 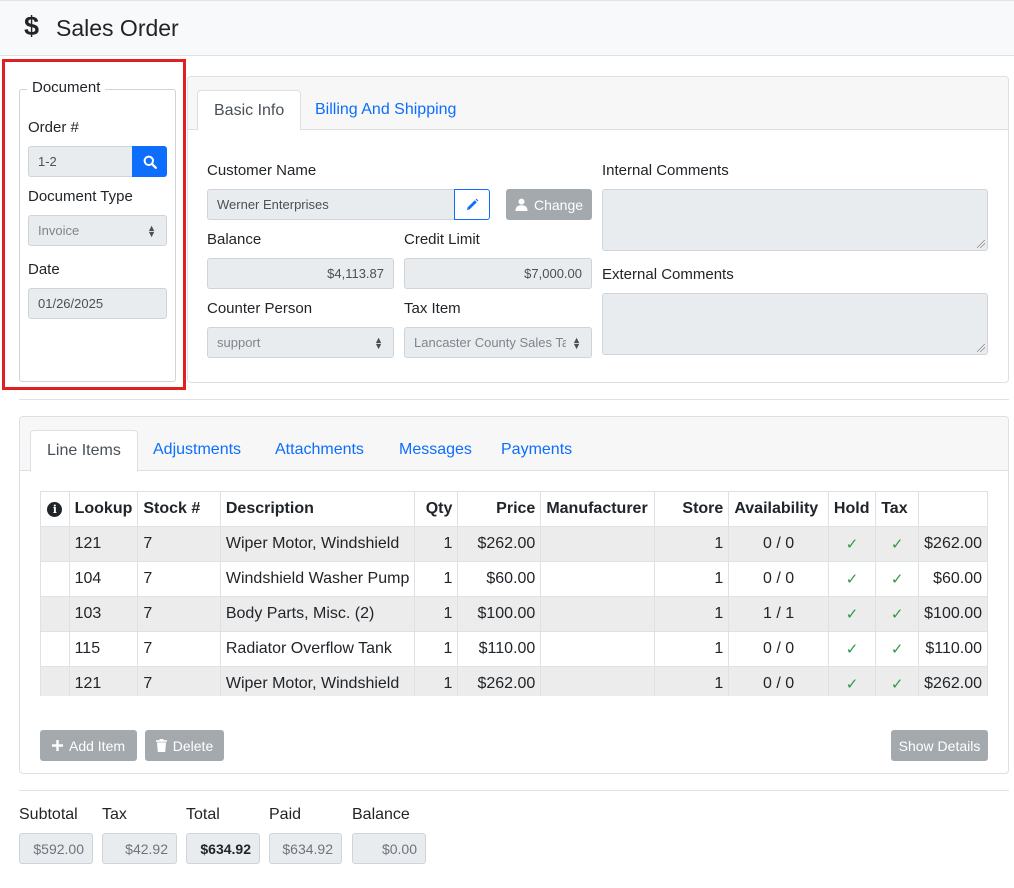 What do you see at coordinates (300, 342) in the screenshot?
I see `counter-person-select: support ▲ ▼` at bounding box center [300, 342].